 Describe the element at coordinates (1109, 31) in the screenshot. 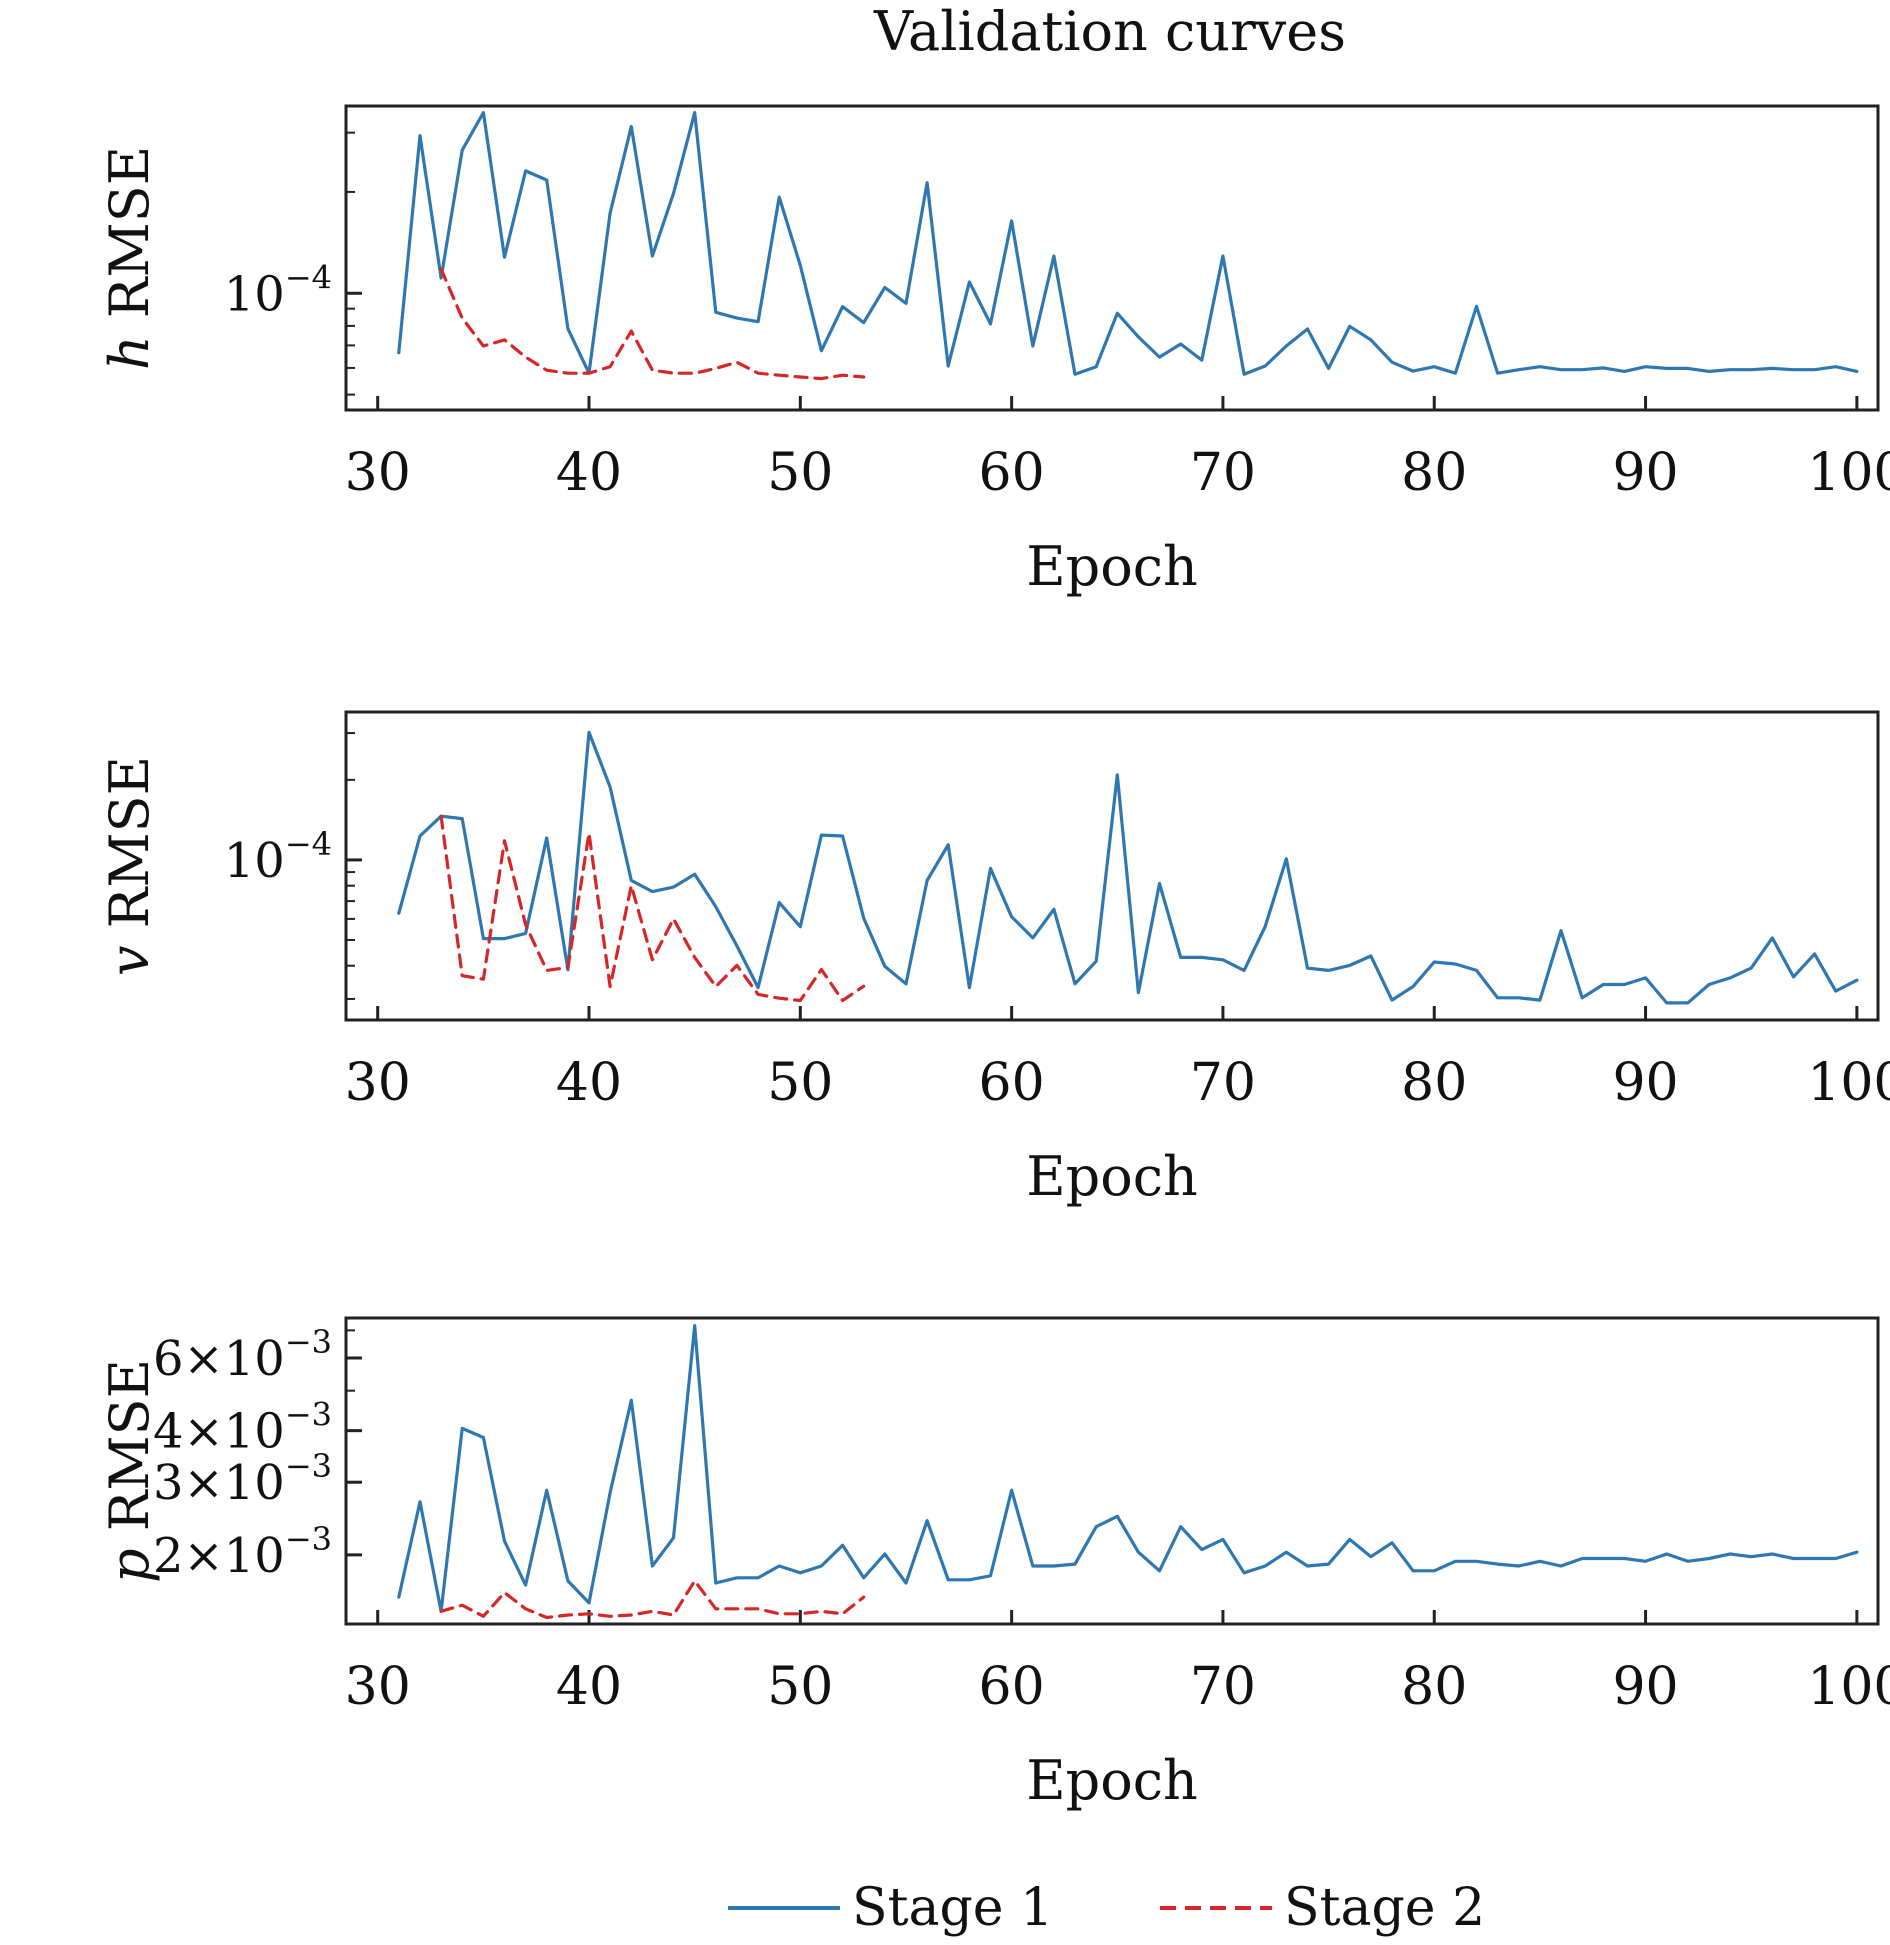

I see `figure-title: Validation curves` at that location.